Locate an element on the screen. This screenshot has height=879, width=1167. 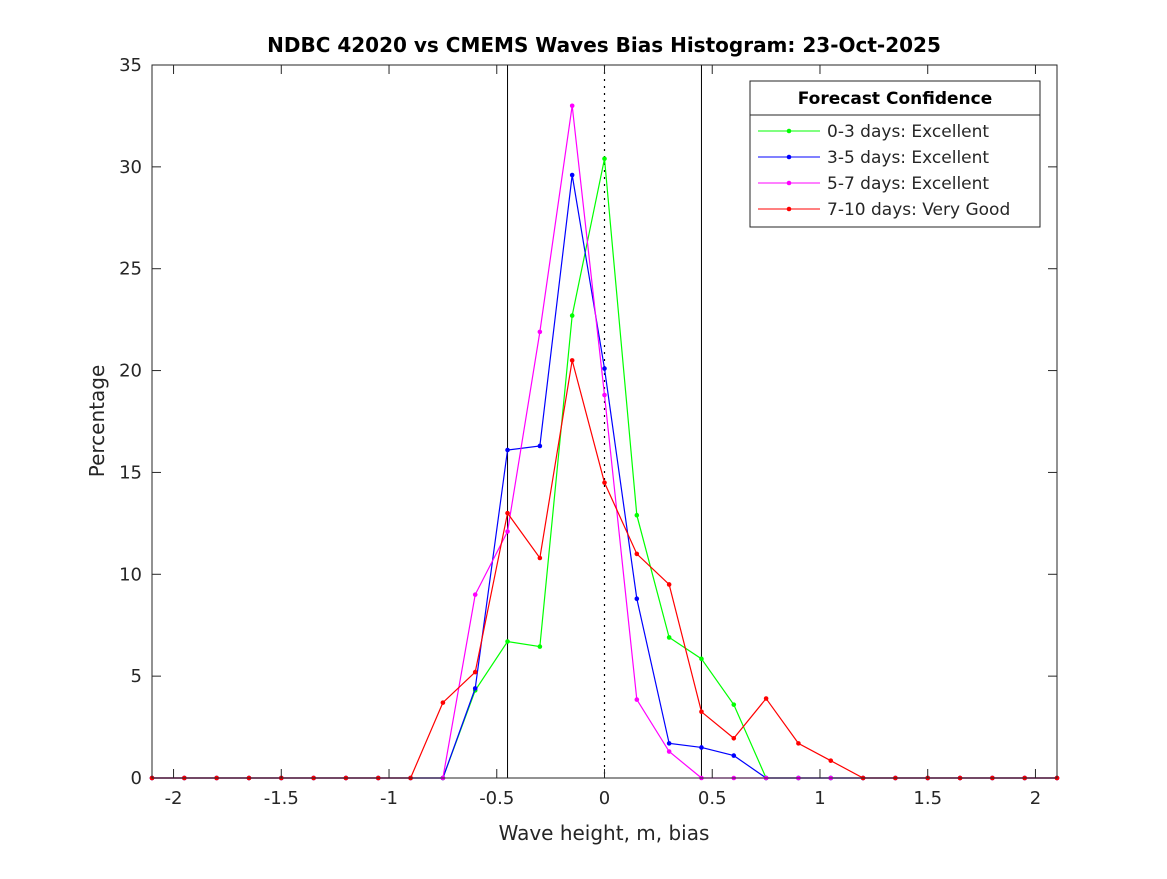
y-axis-label: Percentage is located at coordinates (97, 421).